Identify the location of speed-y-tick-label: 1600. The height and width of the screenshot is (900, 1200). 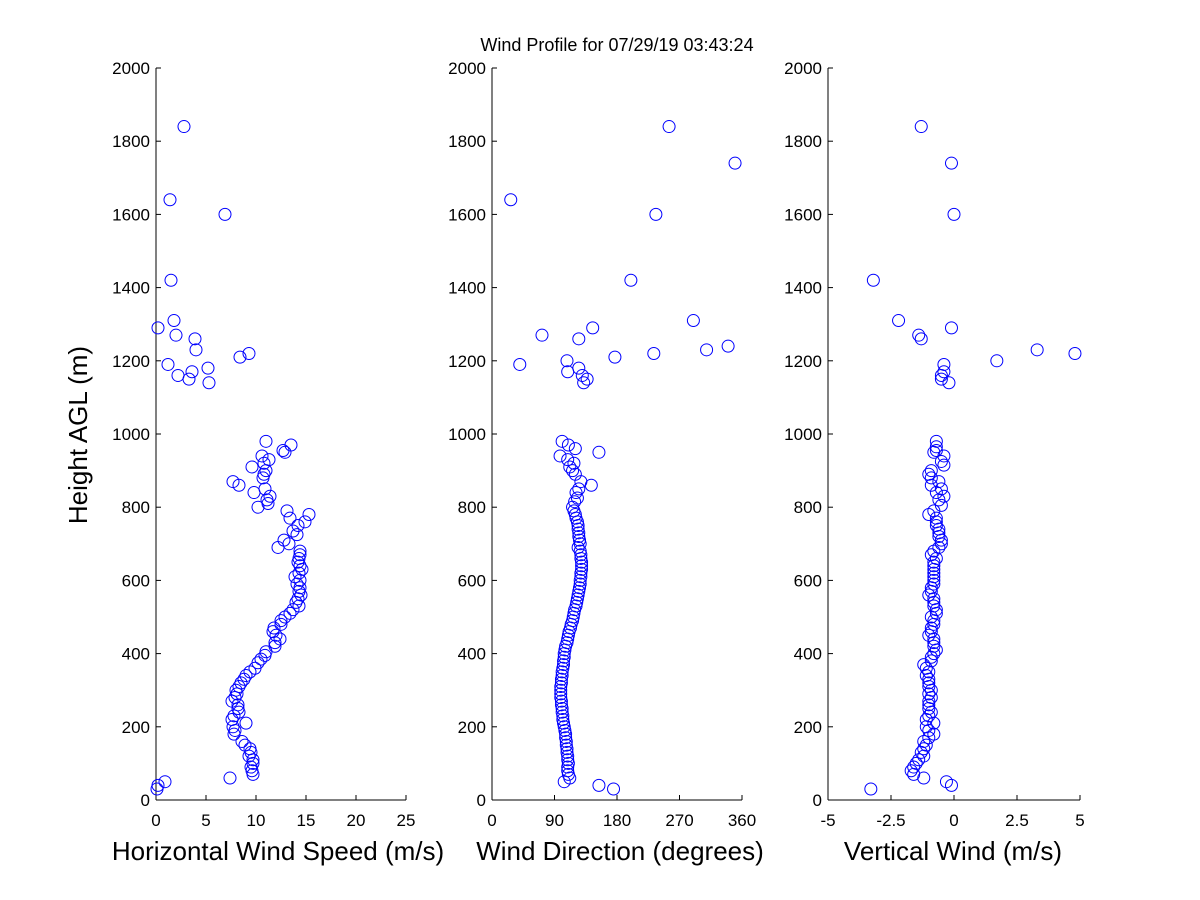
(131, 214).